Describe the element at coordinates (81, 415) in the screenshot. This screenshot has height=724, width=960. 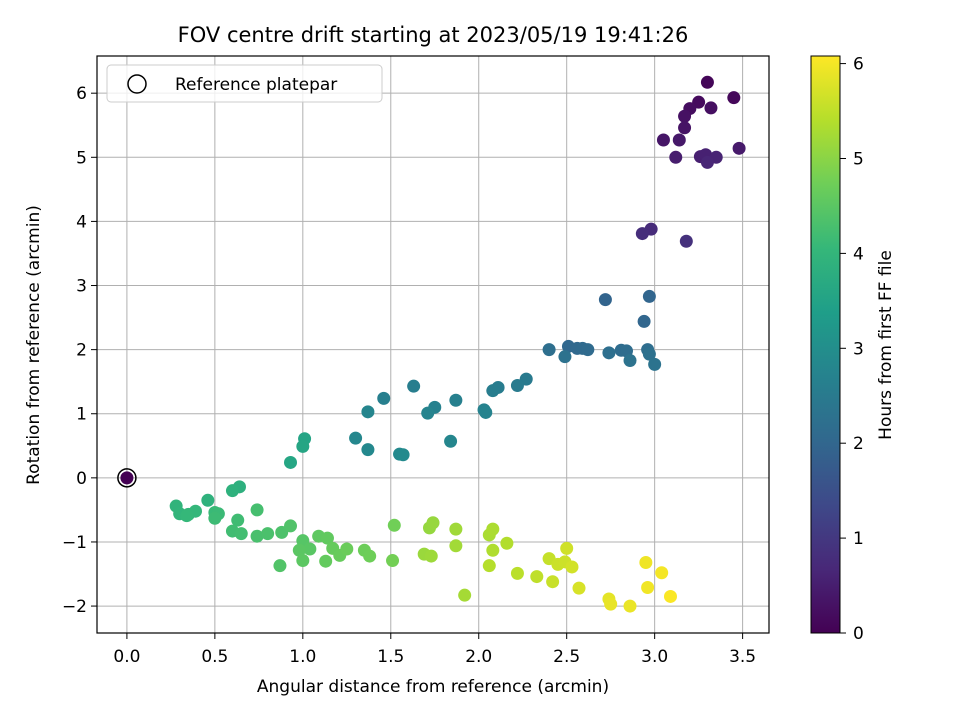
I see `y-tick-label: 1` at that location.